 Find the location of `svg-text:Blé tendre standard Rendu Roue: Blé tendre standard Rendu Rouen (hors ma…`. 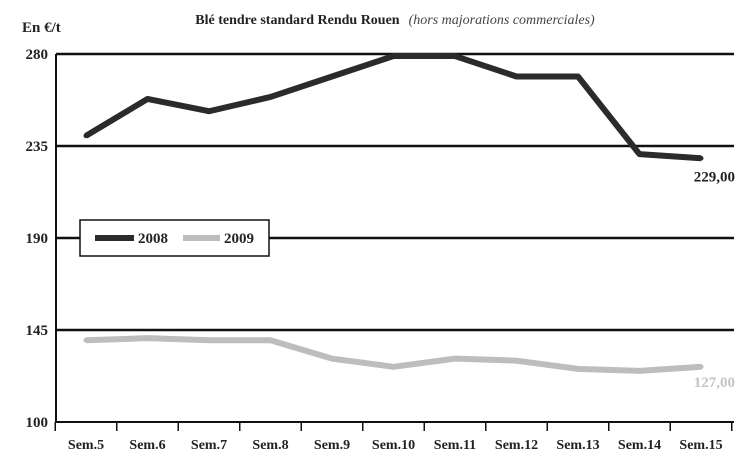

svg-text:Blé tendre standard Rendu Roue: Blé tendre standard Rendu Rouen (hors ma… is located at coordinates (395, 19).